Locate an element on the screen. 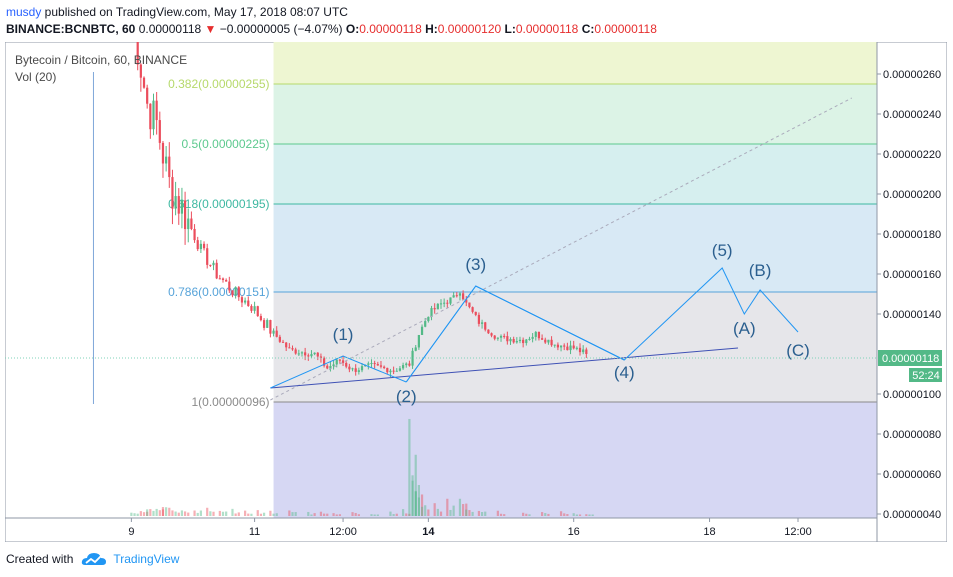  time-axis-label: 18 is located at coordinates (709, 532).